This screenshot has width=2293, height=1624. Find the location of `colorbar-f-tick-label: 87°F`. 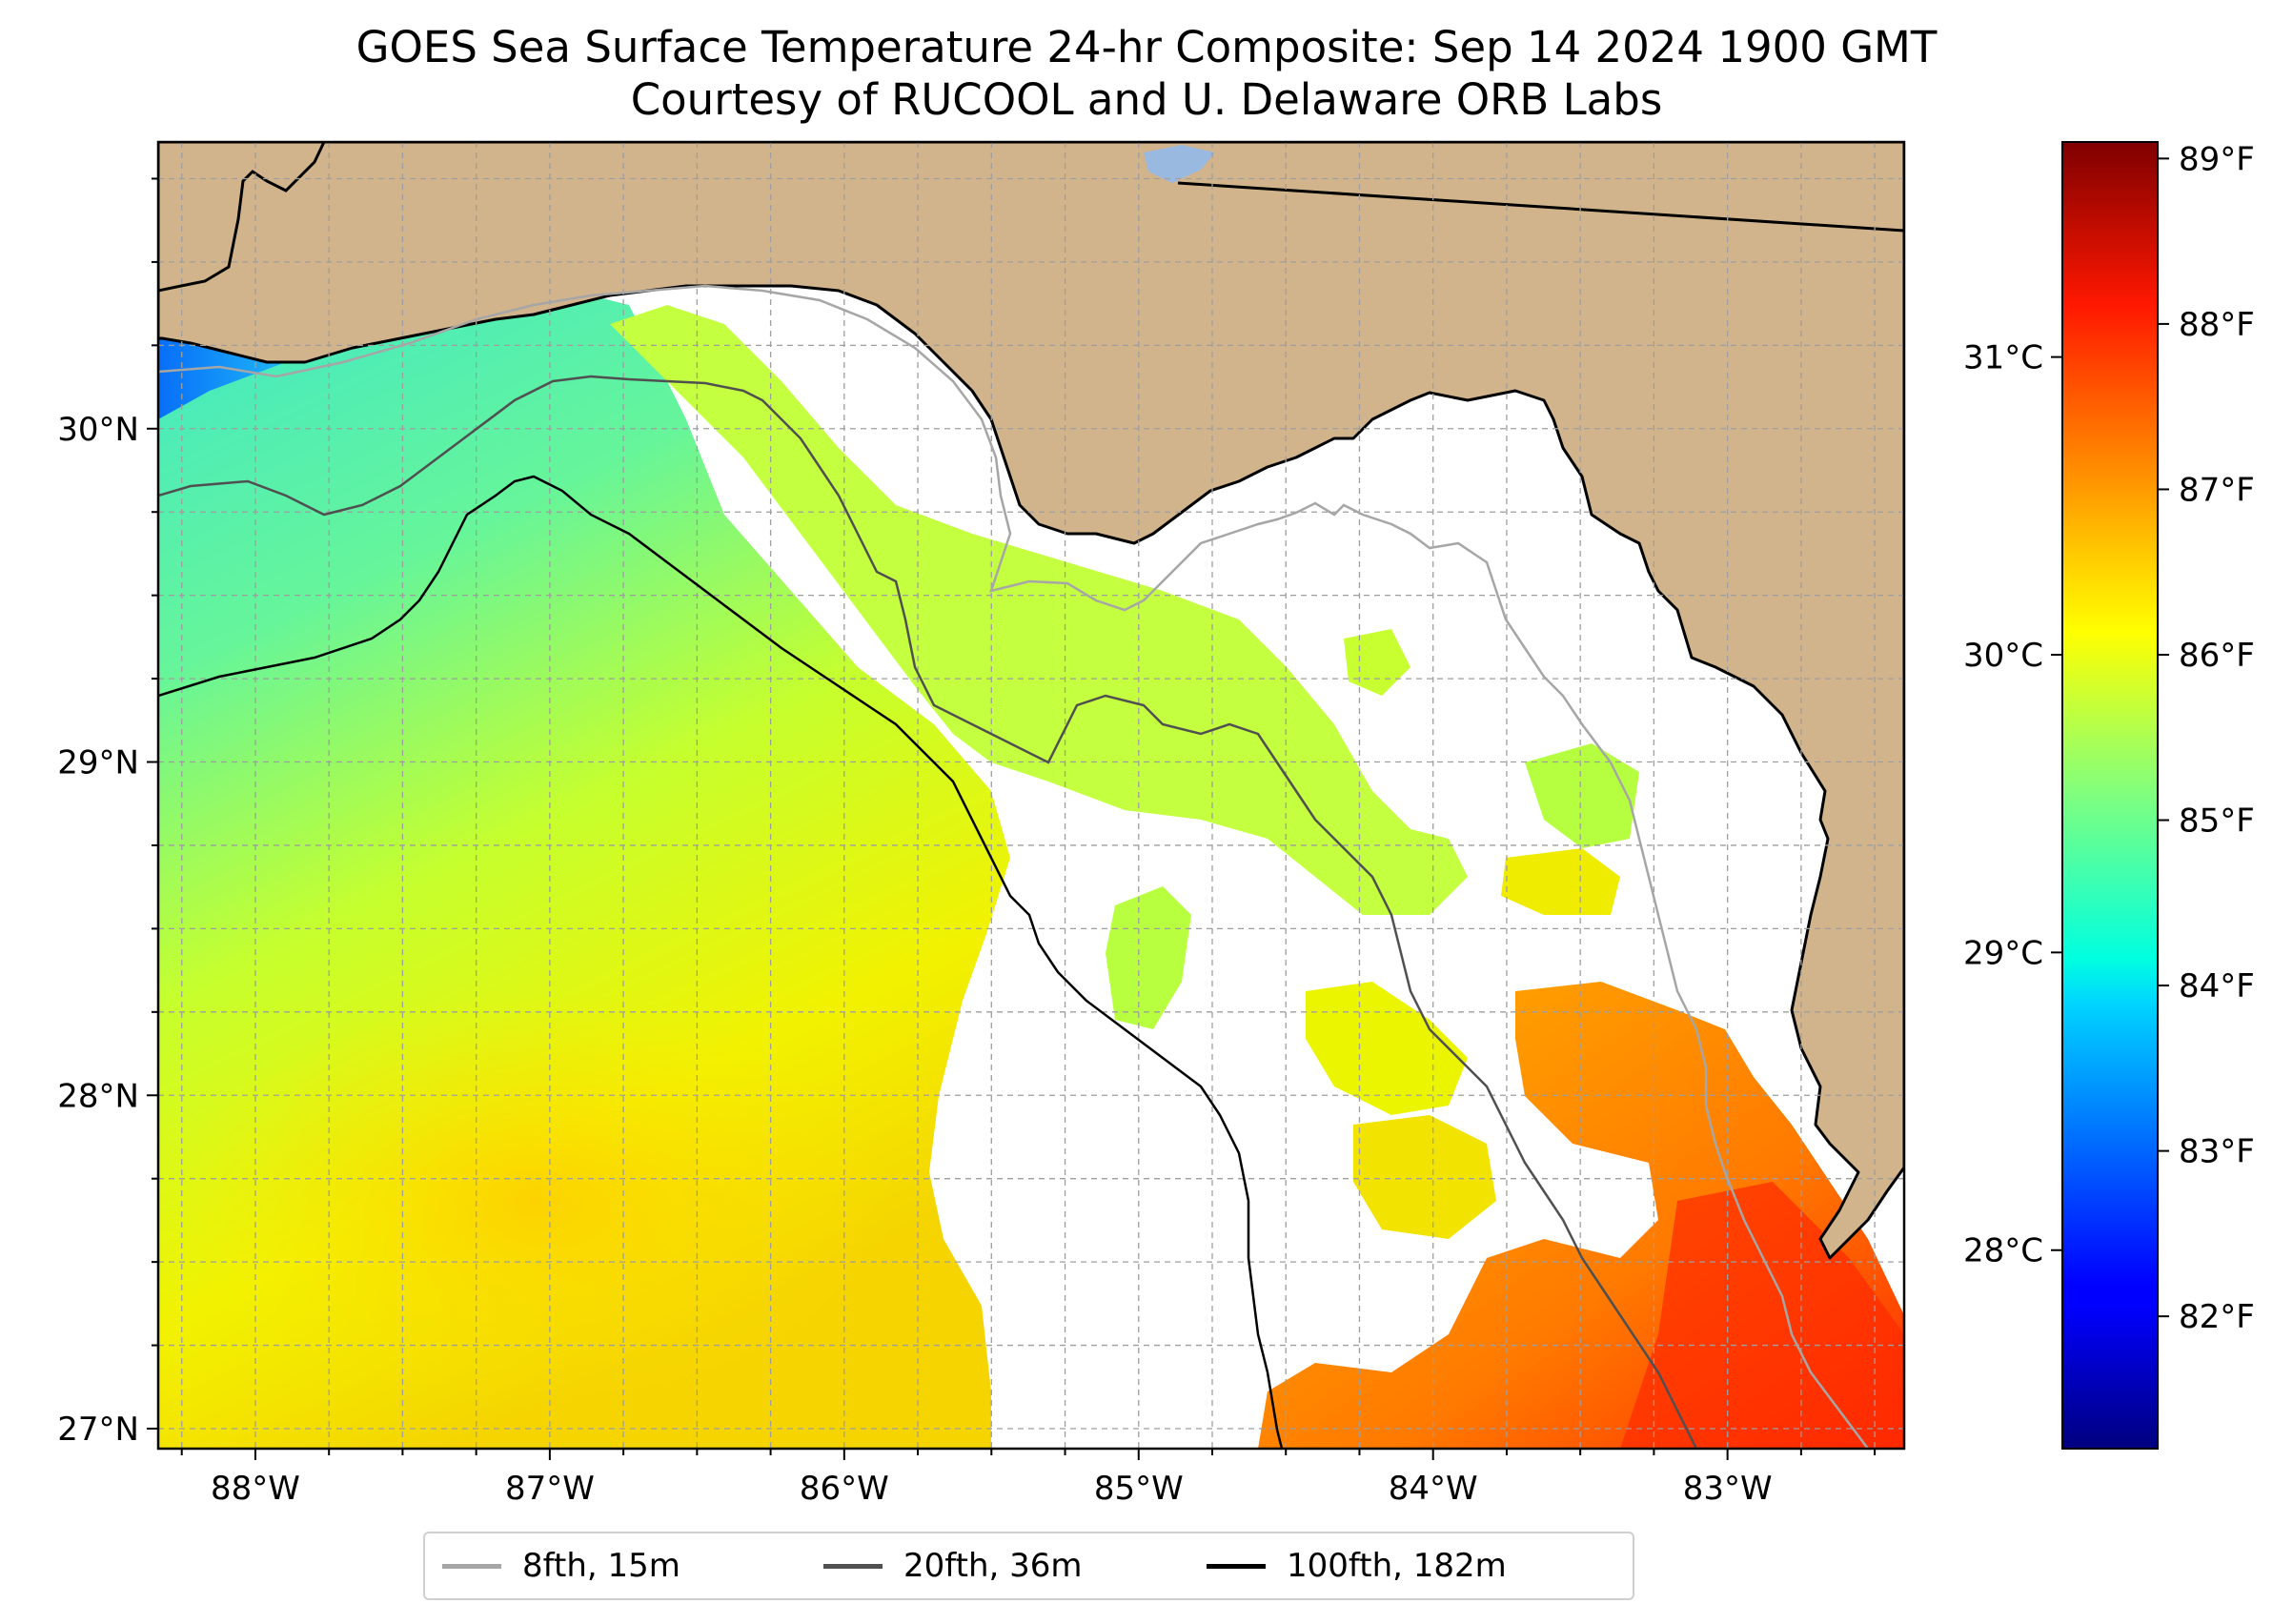

colorbar-f-tick-label: 87°F is located at coordinates (2217, 490).